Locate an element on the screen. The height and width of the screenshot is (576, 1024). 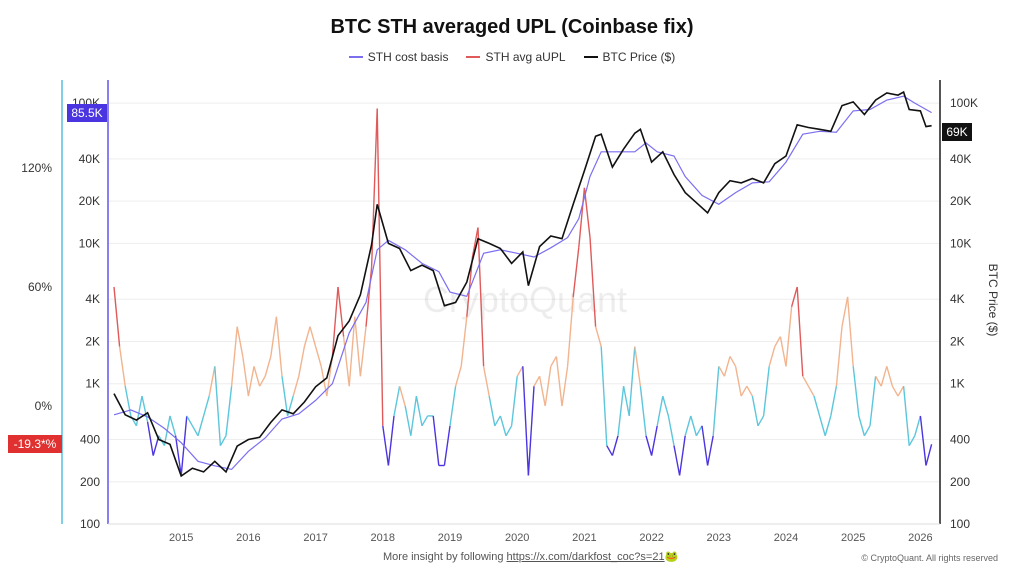
left-price-tick-label: 40K is located at coordinates (89, 159).